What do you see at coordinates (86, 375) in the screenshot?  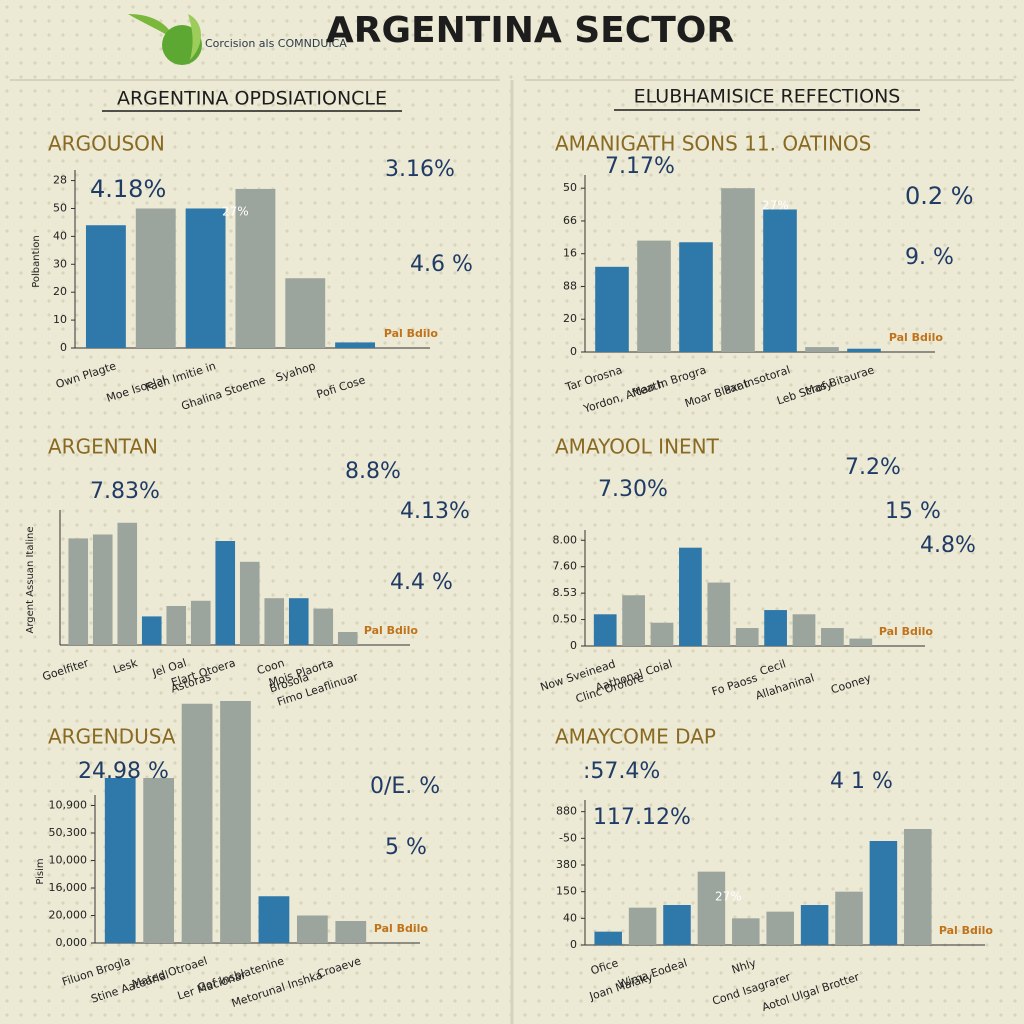 I see `x-tick-label: Own Plagte` at bounding box center [86, 375].